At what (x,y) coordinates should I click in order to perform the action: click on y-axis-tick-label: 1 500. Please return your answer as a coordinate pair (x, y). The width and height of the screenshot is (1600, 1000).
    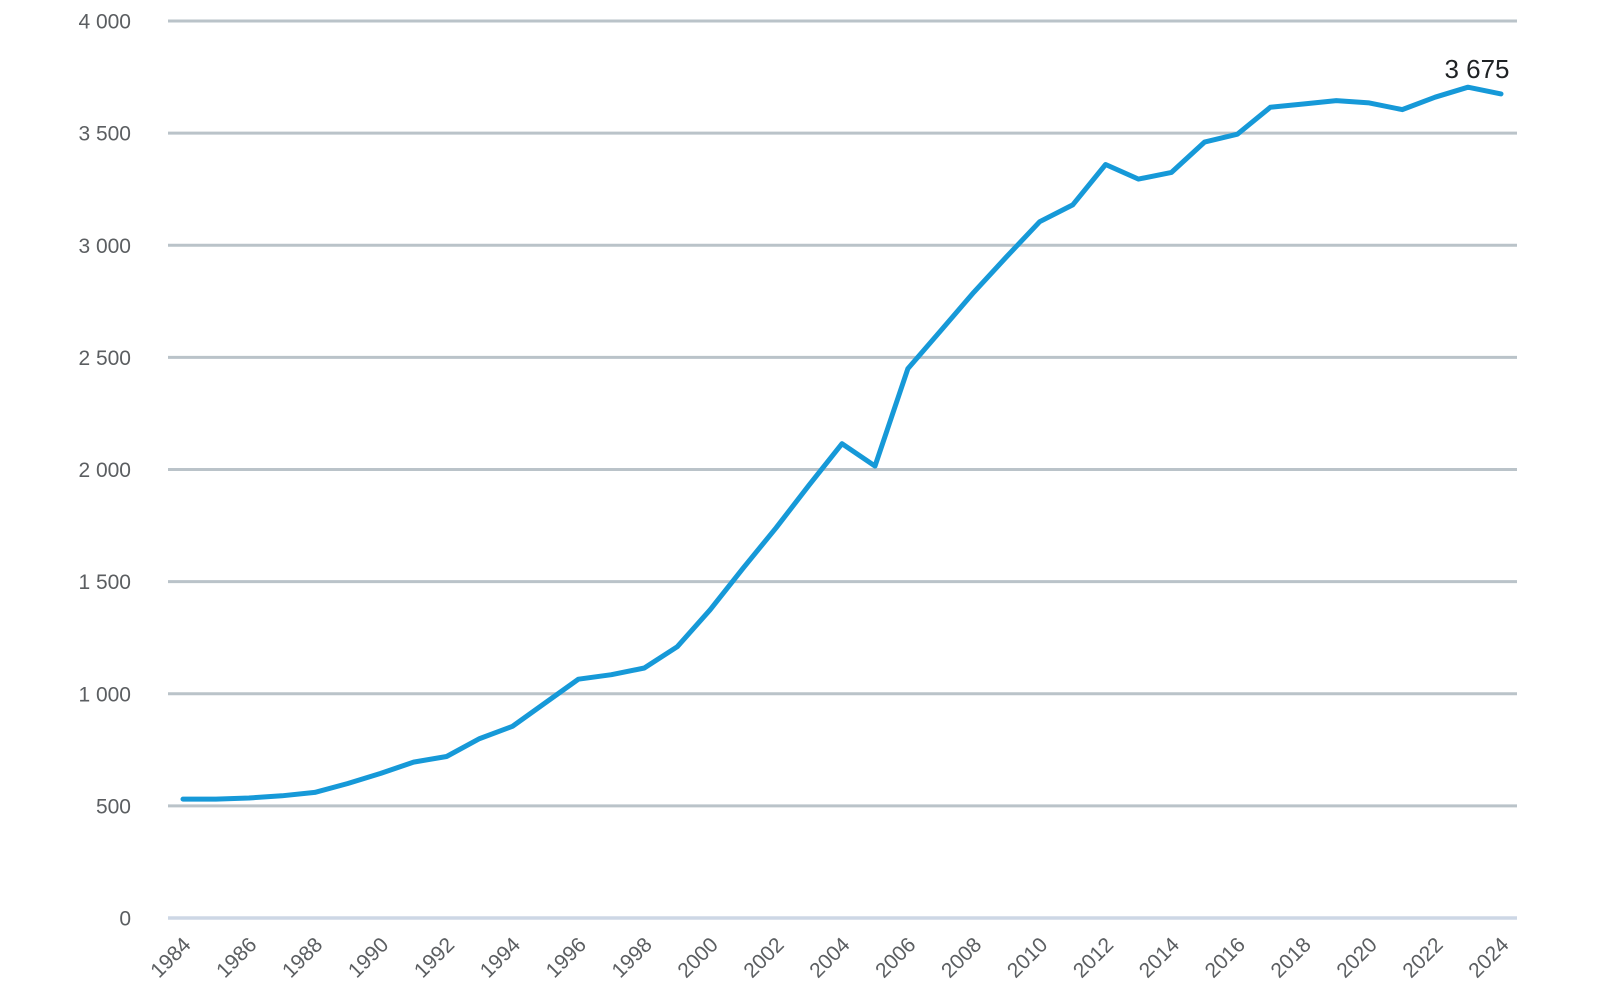
    Looking at the image, I should click on (104, 582).